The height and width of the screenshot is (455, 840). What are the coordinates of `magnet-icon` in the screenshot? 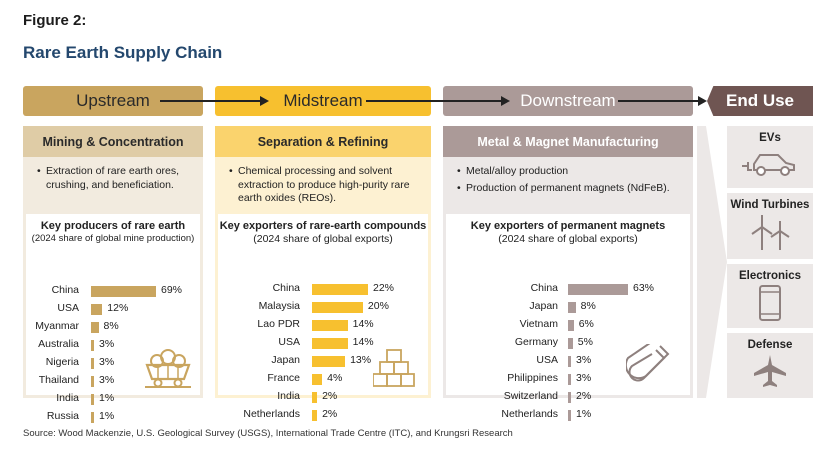 It's located at (648, 363).